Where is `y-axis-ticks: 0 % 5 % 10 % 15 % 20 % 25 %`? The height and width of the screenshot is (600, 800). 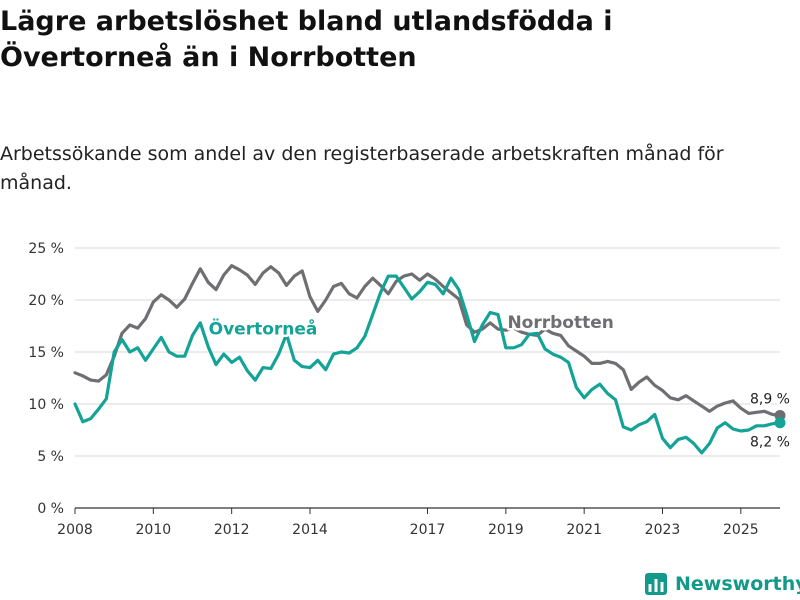
y-axis-ticks: 0 % 5 % 10 % 15 % 20 % 25 % is located at coordinates (46, 379).